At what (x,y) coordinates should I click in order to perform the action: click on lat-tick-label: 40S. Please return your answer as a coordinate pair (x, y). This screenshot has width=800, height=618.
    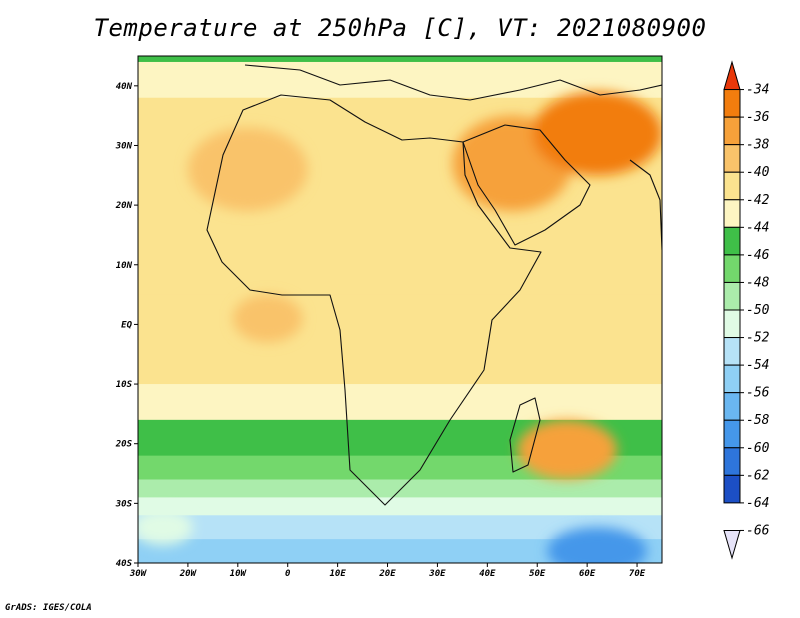
    Looking at the image, I should click on (124, 564).